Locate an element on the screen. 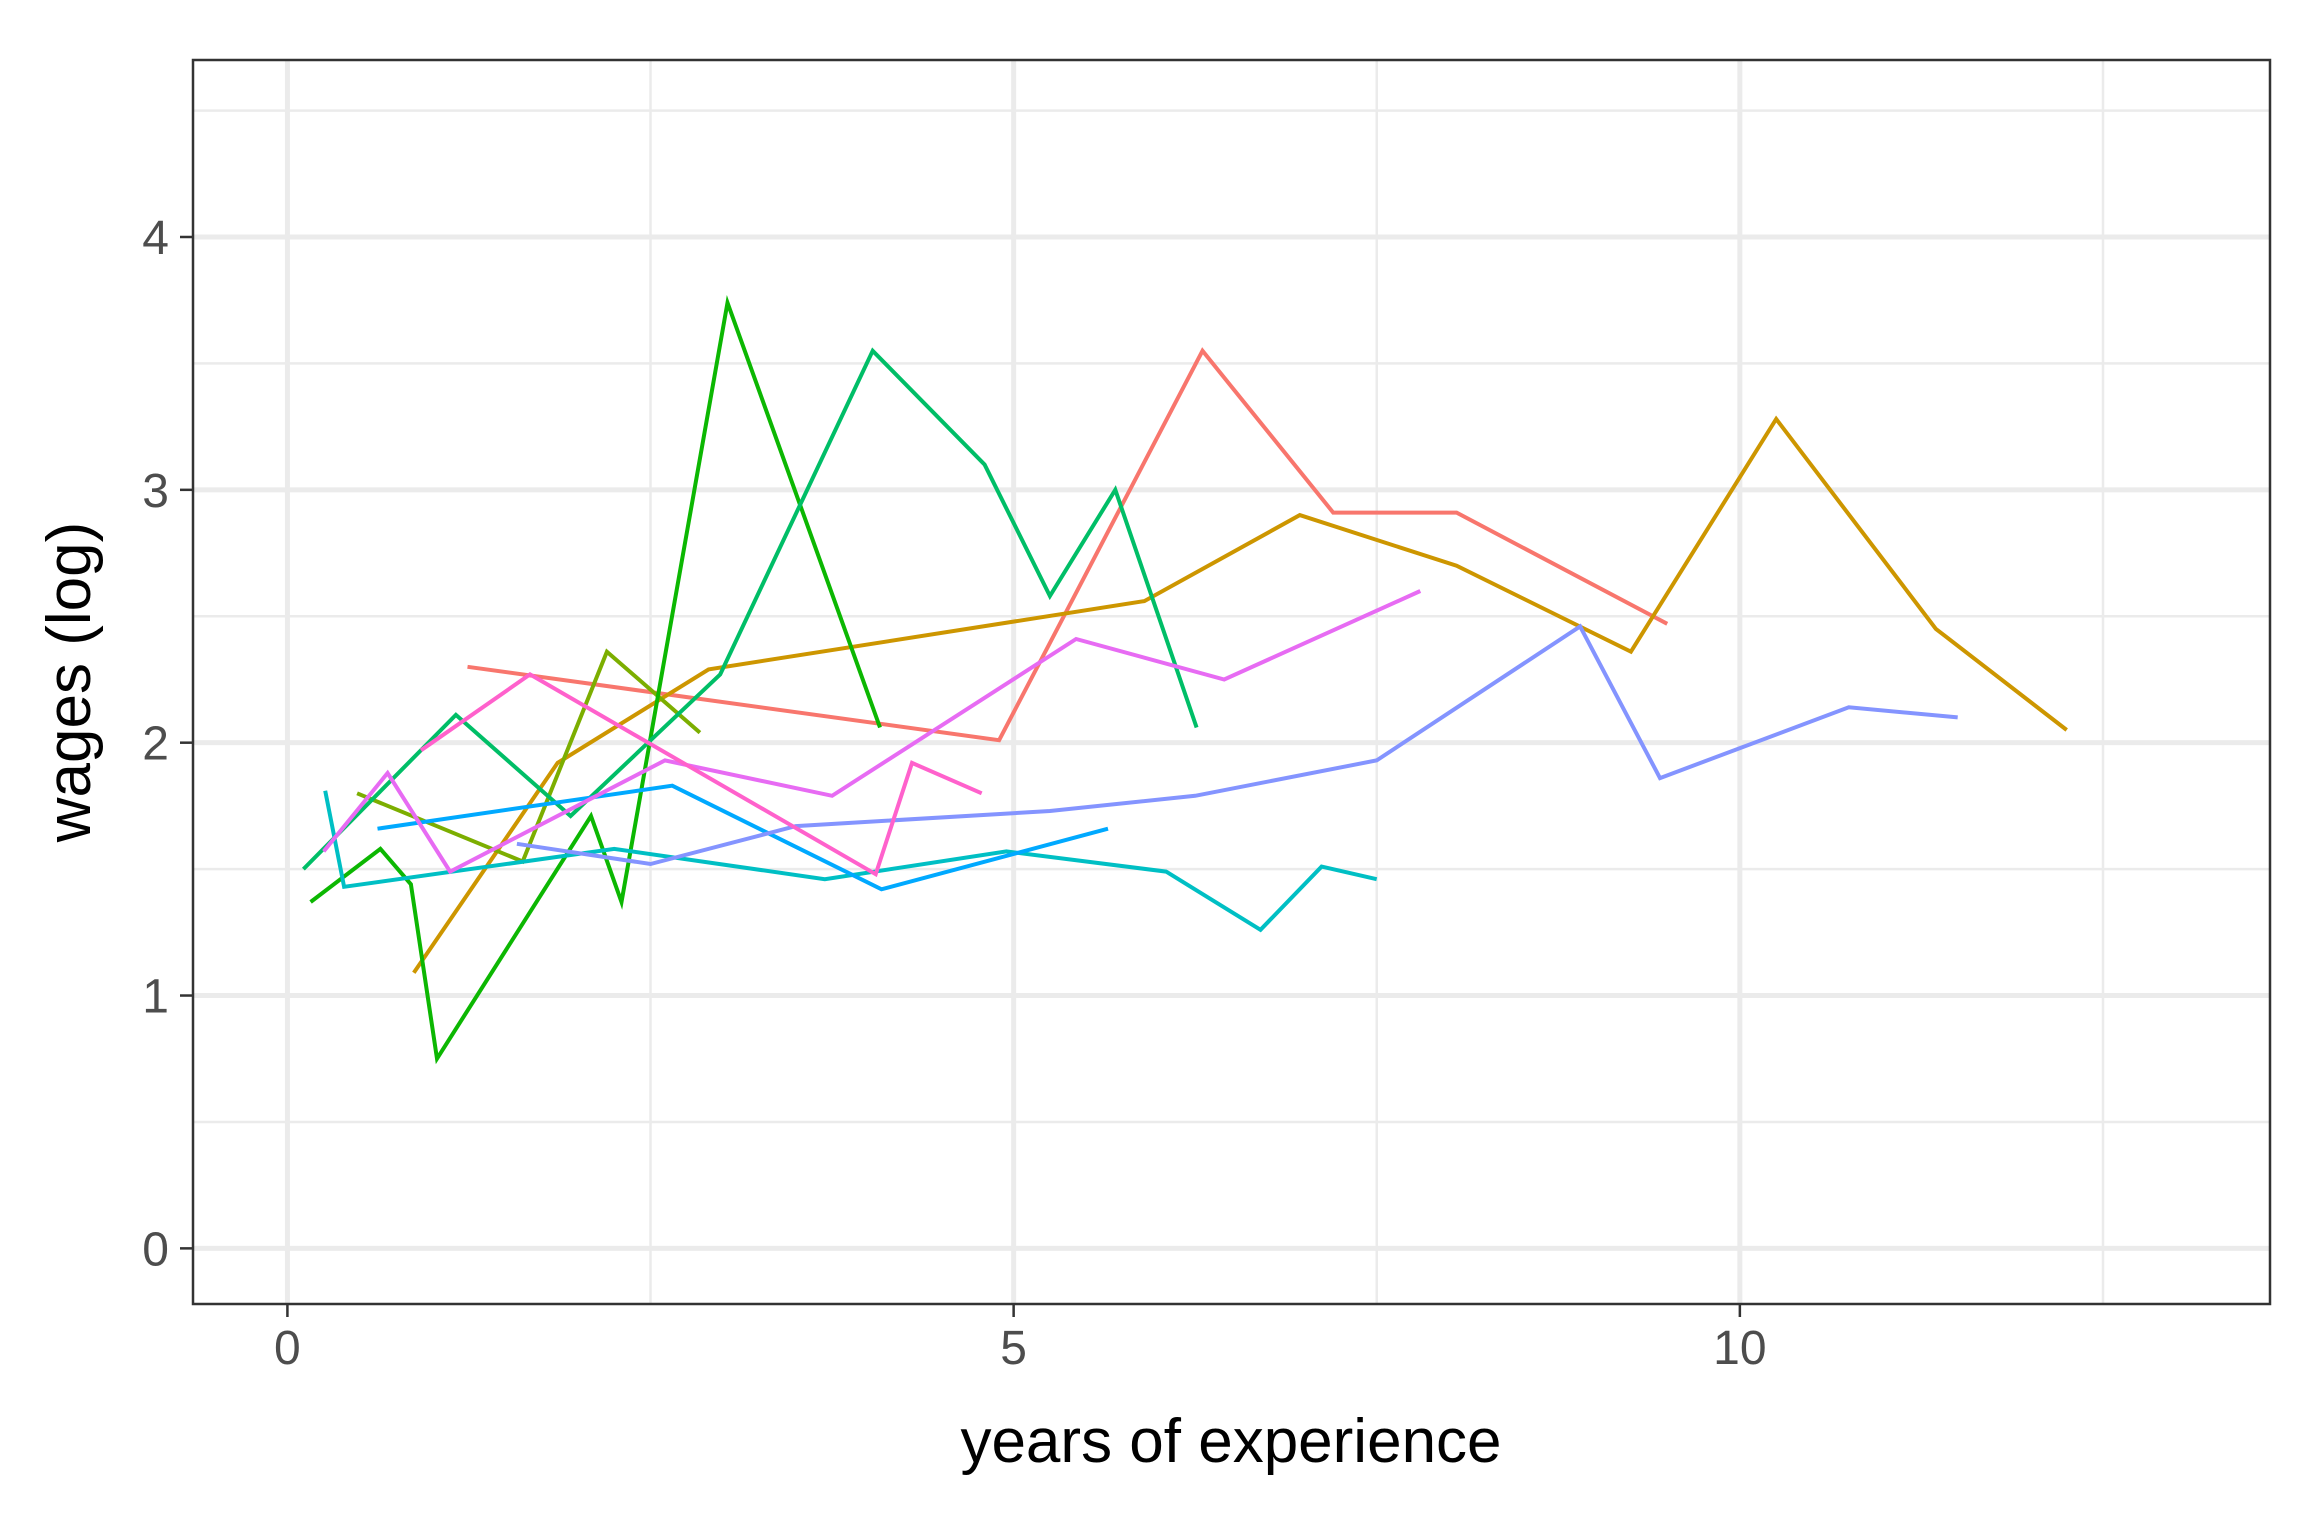 This screenshot has width=2304, height=1536. x-tick-label: 10 is located at coordinates (1739, 1348).